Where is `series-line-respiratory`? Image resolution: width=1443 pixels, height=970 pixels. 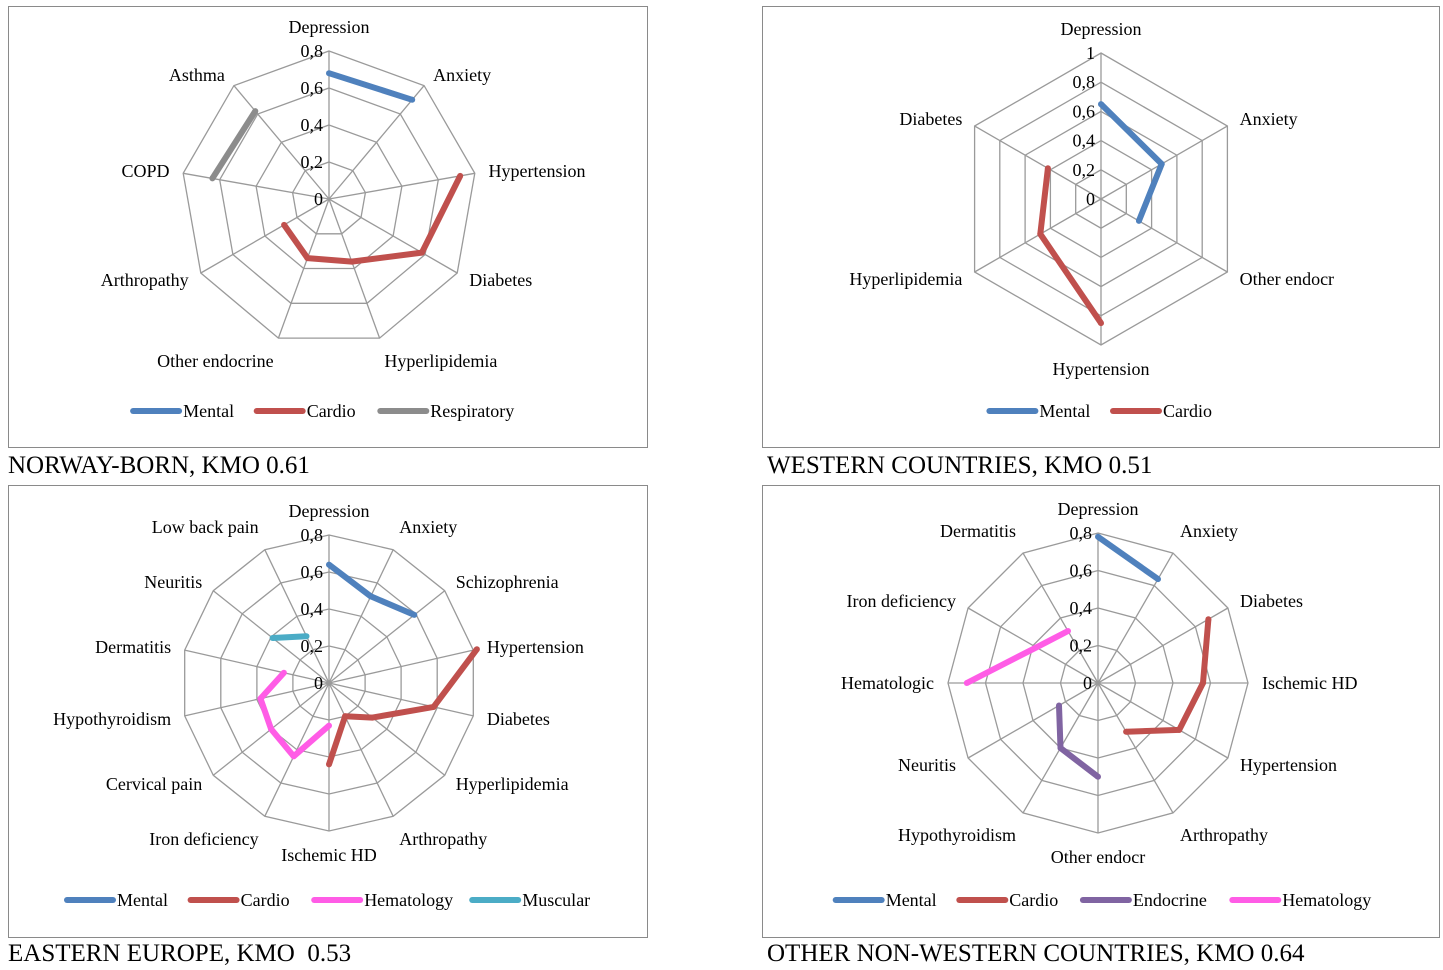 series-line-respiratory is located at coordinates (233, 145).